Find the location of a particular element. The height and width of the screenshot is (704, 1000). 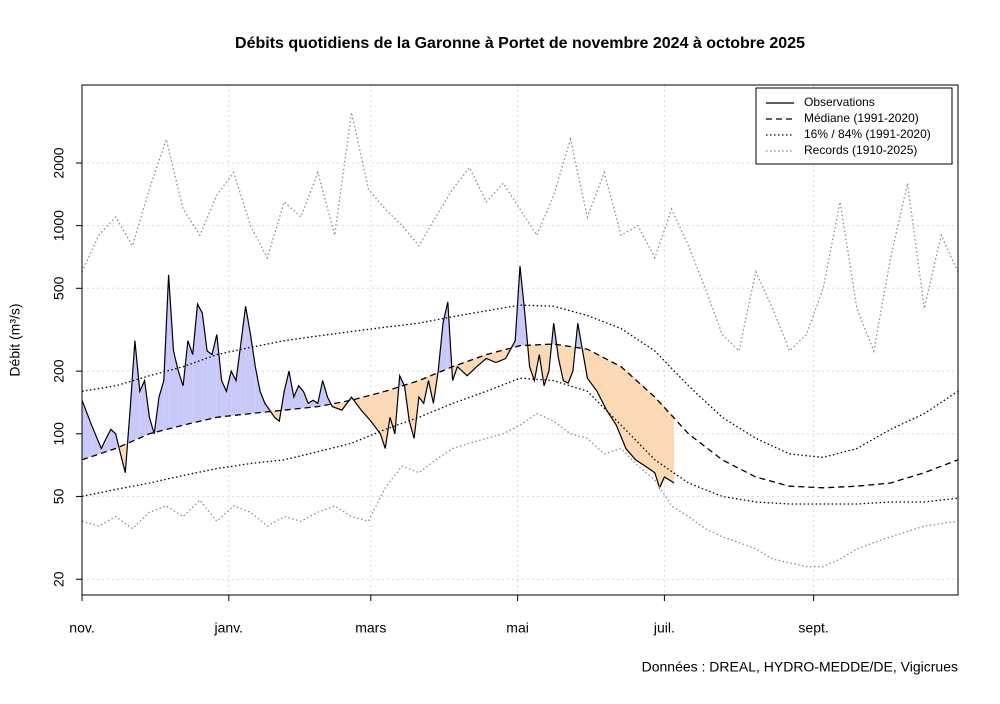

legend-label: Records (1910-2025) is located at coordinates (860, 150).